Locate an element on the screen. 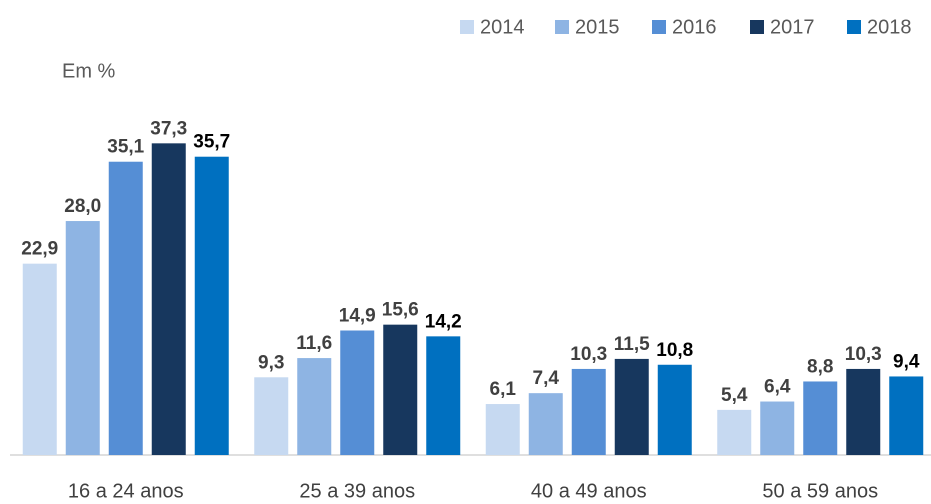  data-label: 35,1 is located at coordinates (125, 147).